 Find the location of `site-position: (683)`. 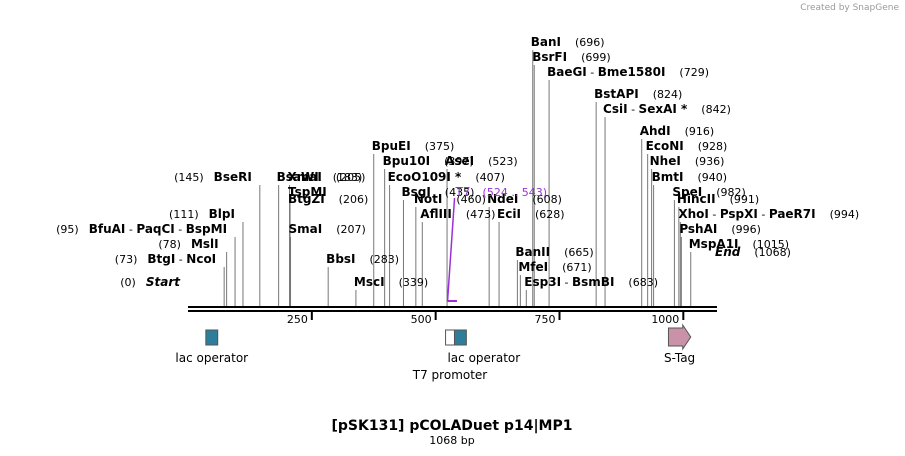

site-position: (683) is located at coordinates (643, 282).